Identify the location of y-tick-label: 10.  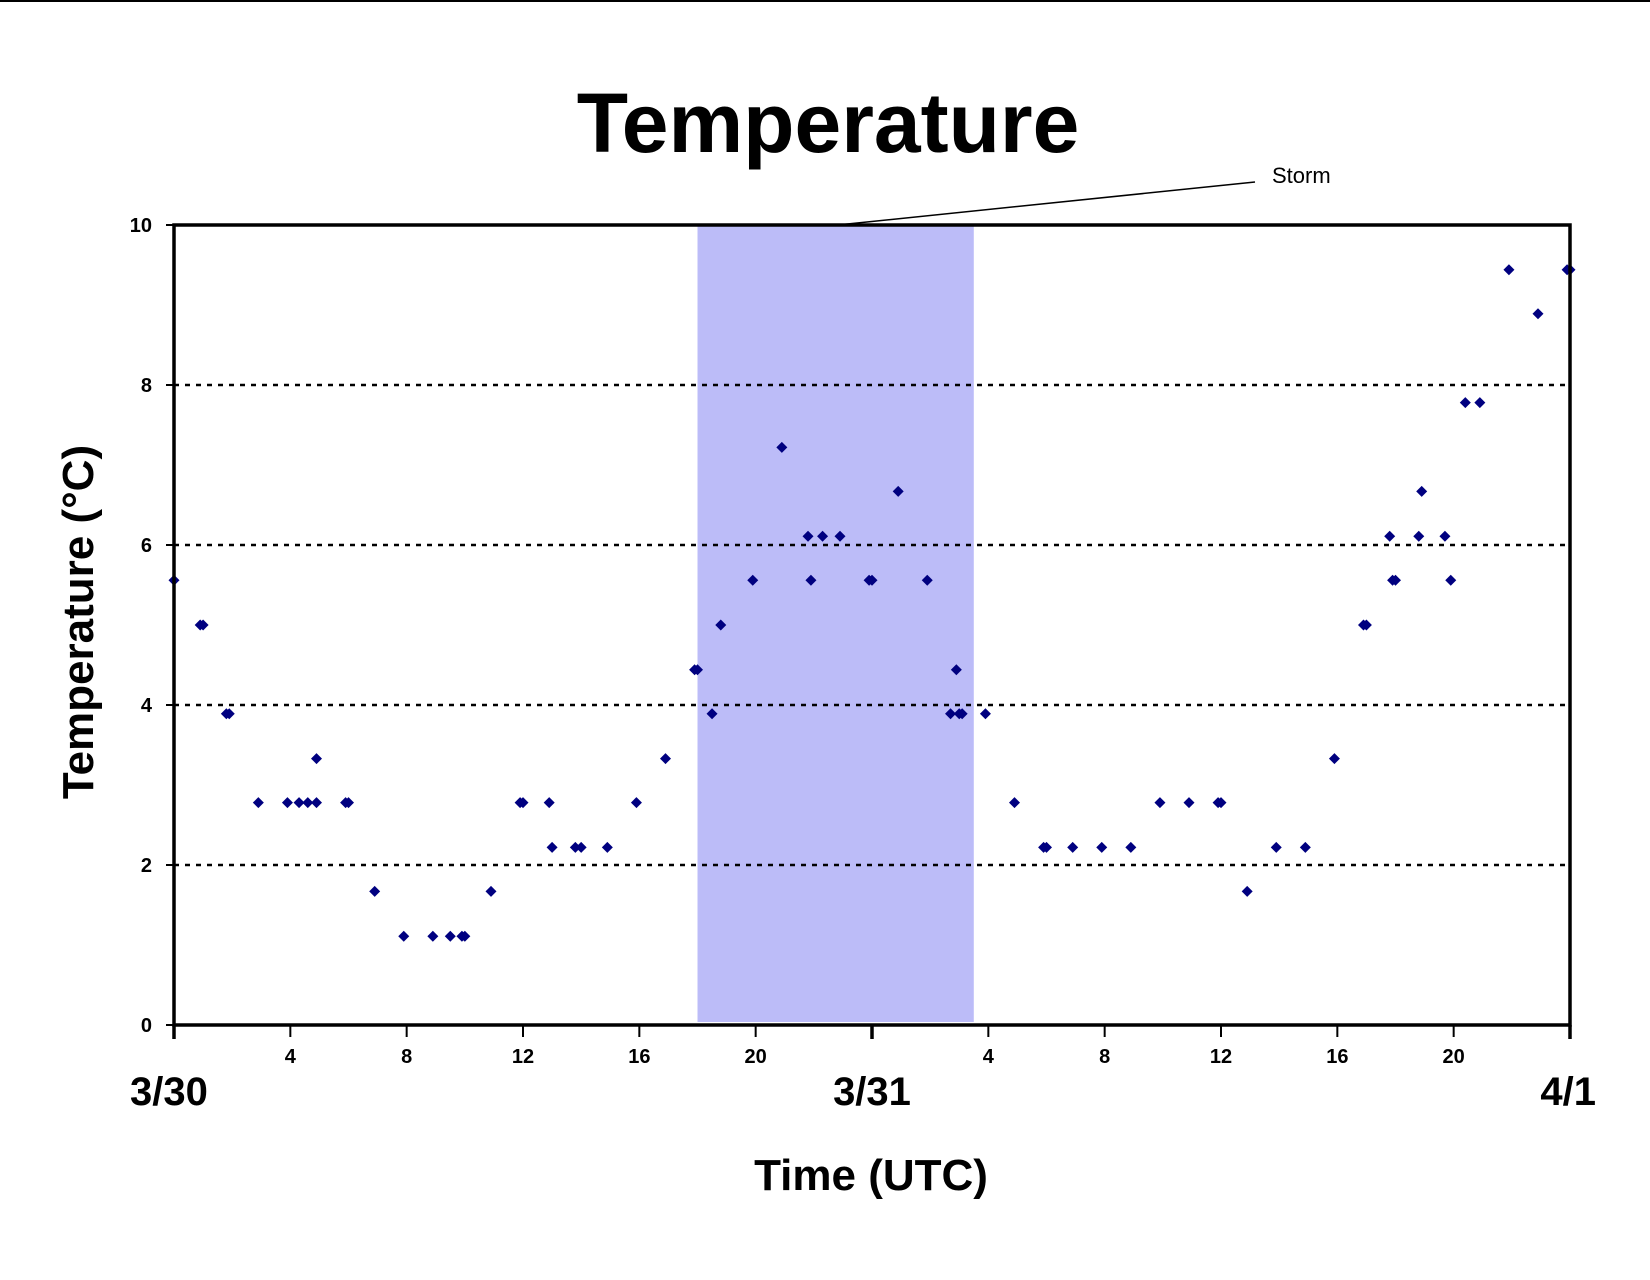
(141, 226).